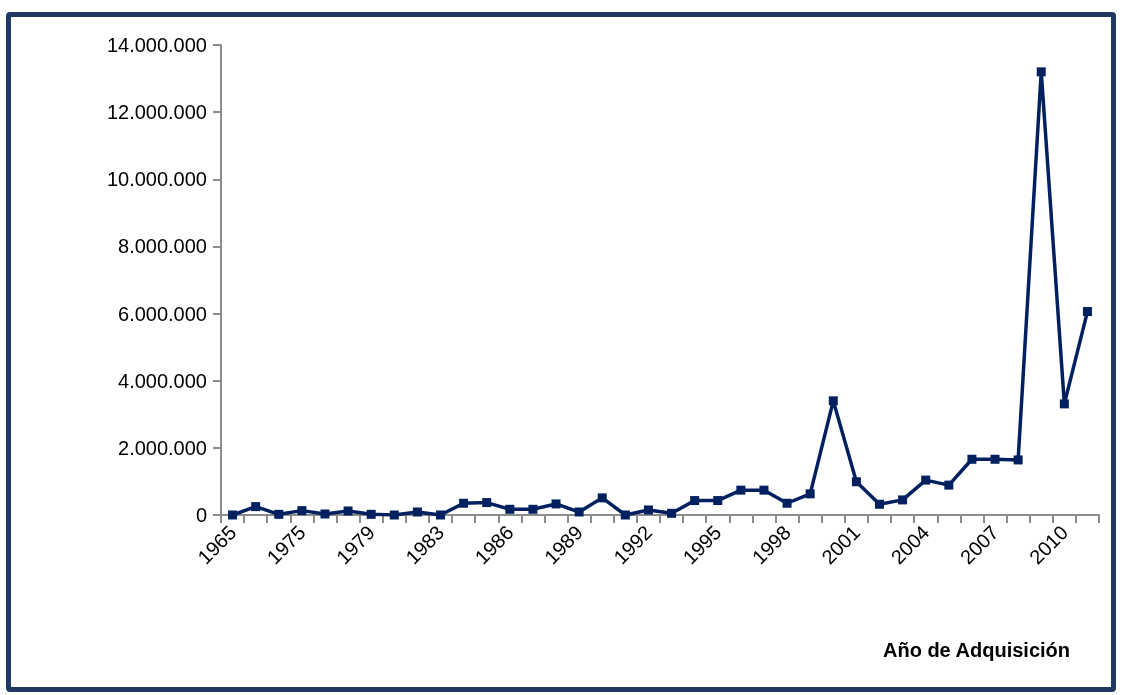 This screenshot has width=1122, height=695. What do you see at coordinates (162, 447) in the screenshot?
I see `y-tick-label: 2.000.000` at bounding box center [162, 447].